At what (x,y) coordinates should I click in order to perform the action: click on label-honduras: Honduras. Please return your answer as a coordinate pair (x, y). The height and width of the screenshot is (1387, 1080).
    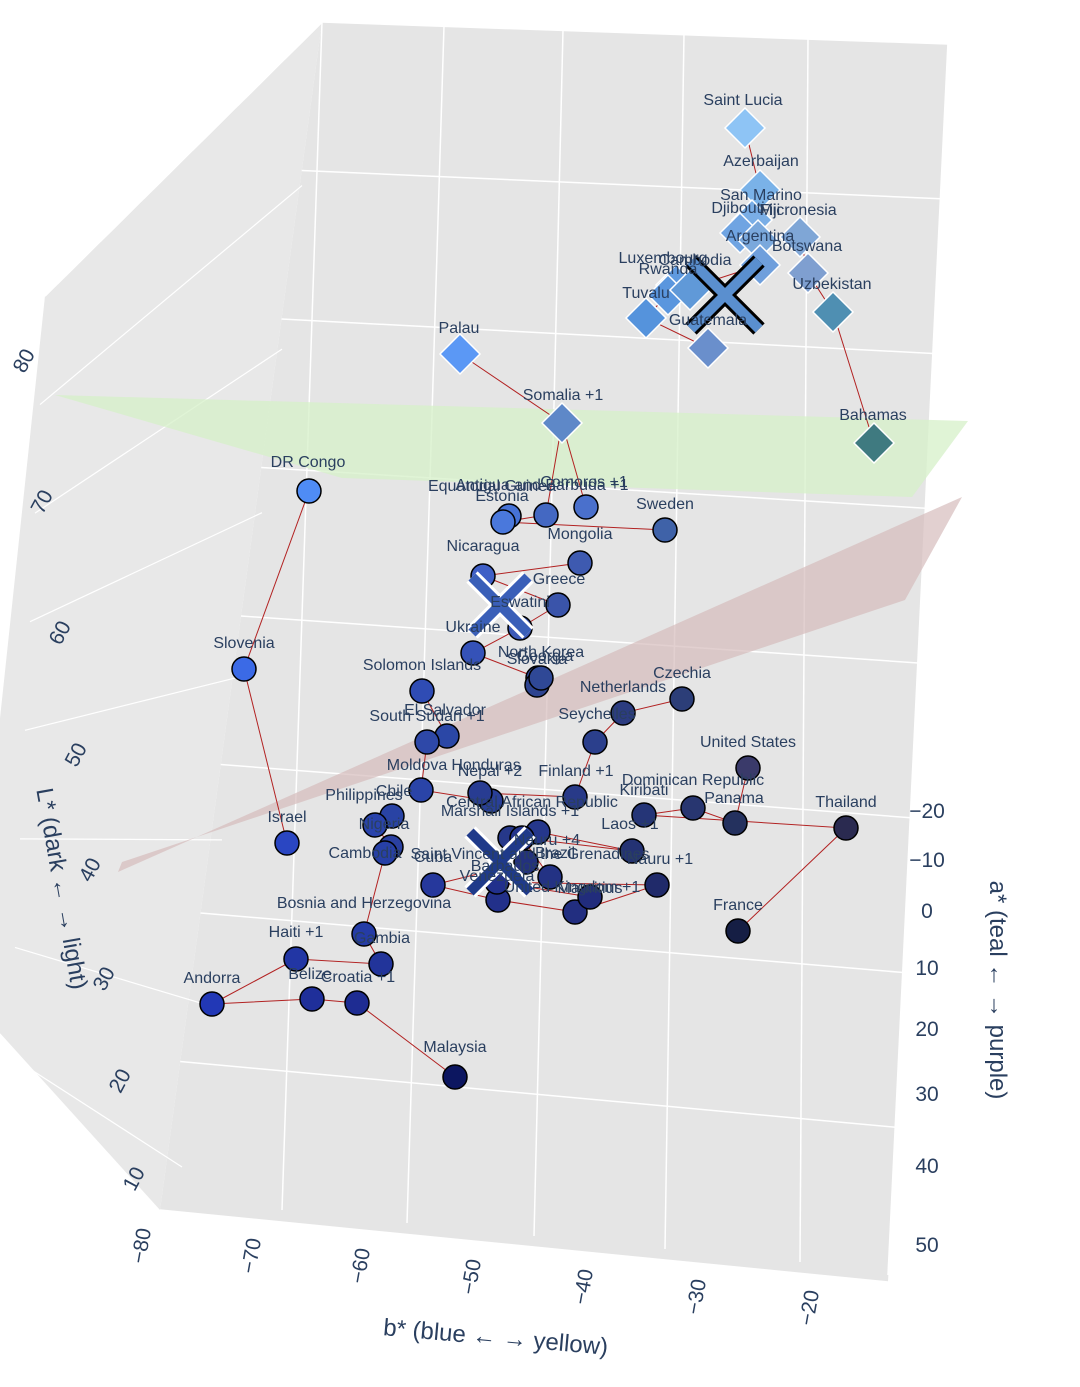
    Looking at the image, I should click on (485, 765).